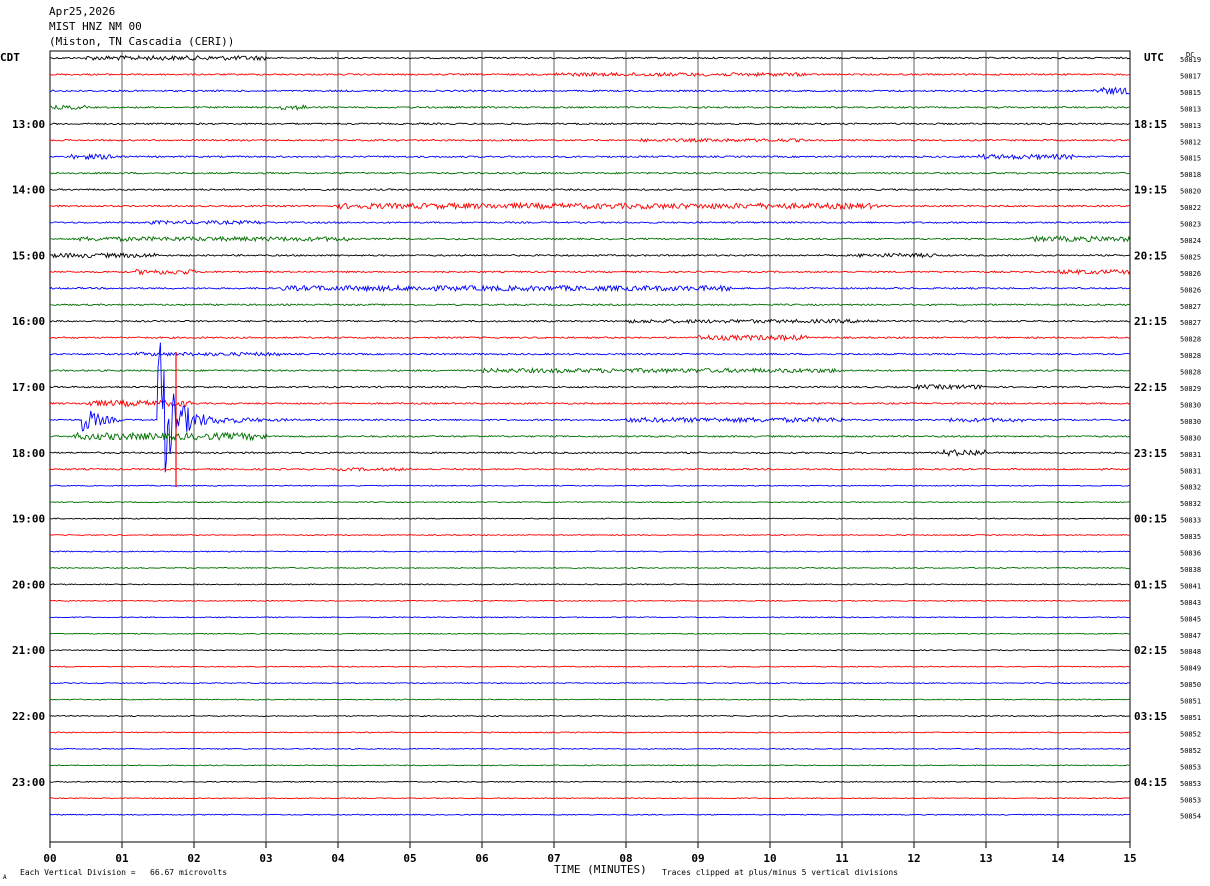 The height and width of the screenshot is (886, 1210). What do you see at coordinates (28, 716) in the screenshot?
I see `cdt-hour-label: 22:00` at bounding box center [28, 716].